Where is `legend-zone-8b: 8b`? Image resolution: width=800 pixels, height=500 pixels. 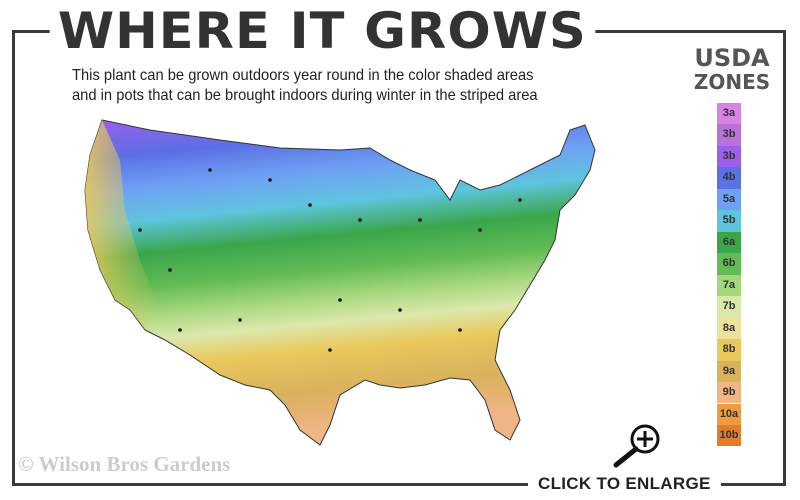
legend-zone-8b: 8b is located at coordinates (729, 350).